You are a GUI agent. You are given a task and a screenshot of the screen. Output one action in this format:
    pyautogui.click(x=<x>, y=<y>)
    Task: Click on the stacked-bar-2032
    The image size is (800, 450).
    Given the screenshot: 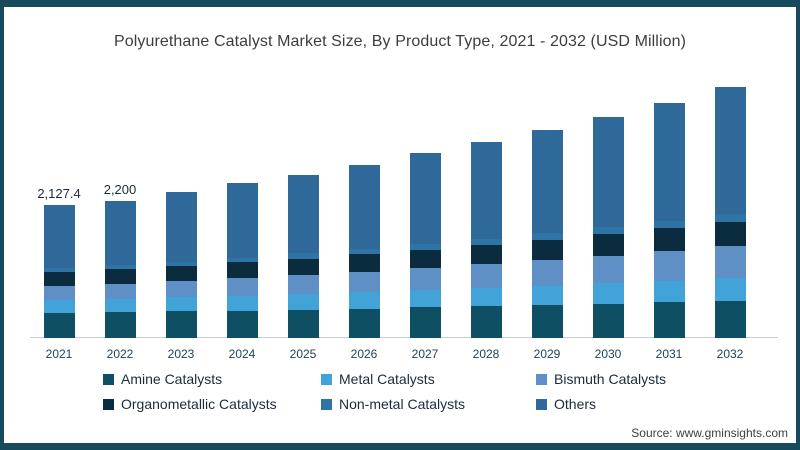 What is the action you would take?
    pyautogui.click(x=730, y=212)
    